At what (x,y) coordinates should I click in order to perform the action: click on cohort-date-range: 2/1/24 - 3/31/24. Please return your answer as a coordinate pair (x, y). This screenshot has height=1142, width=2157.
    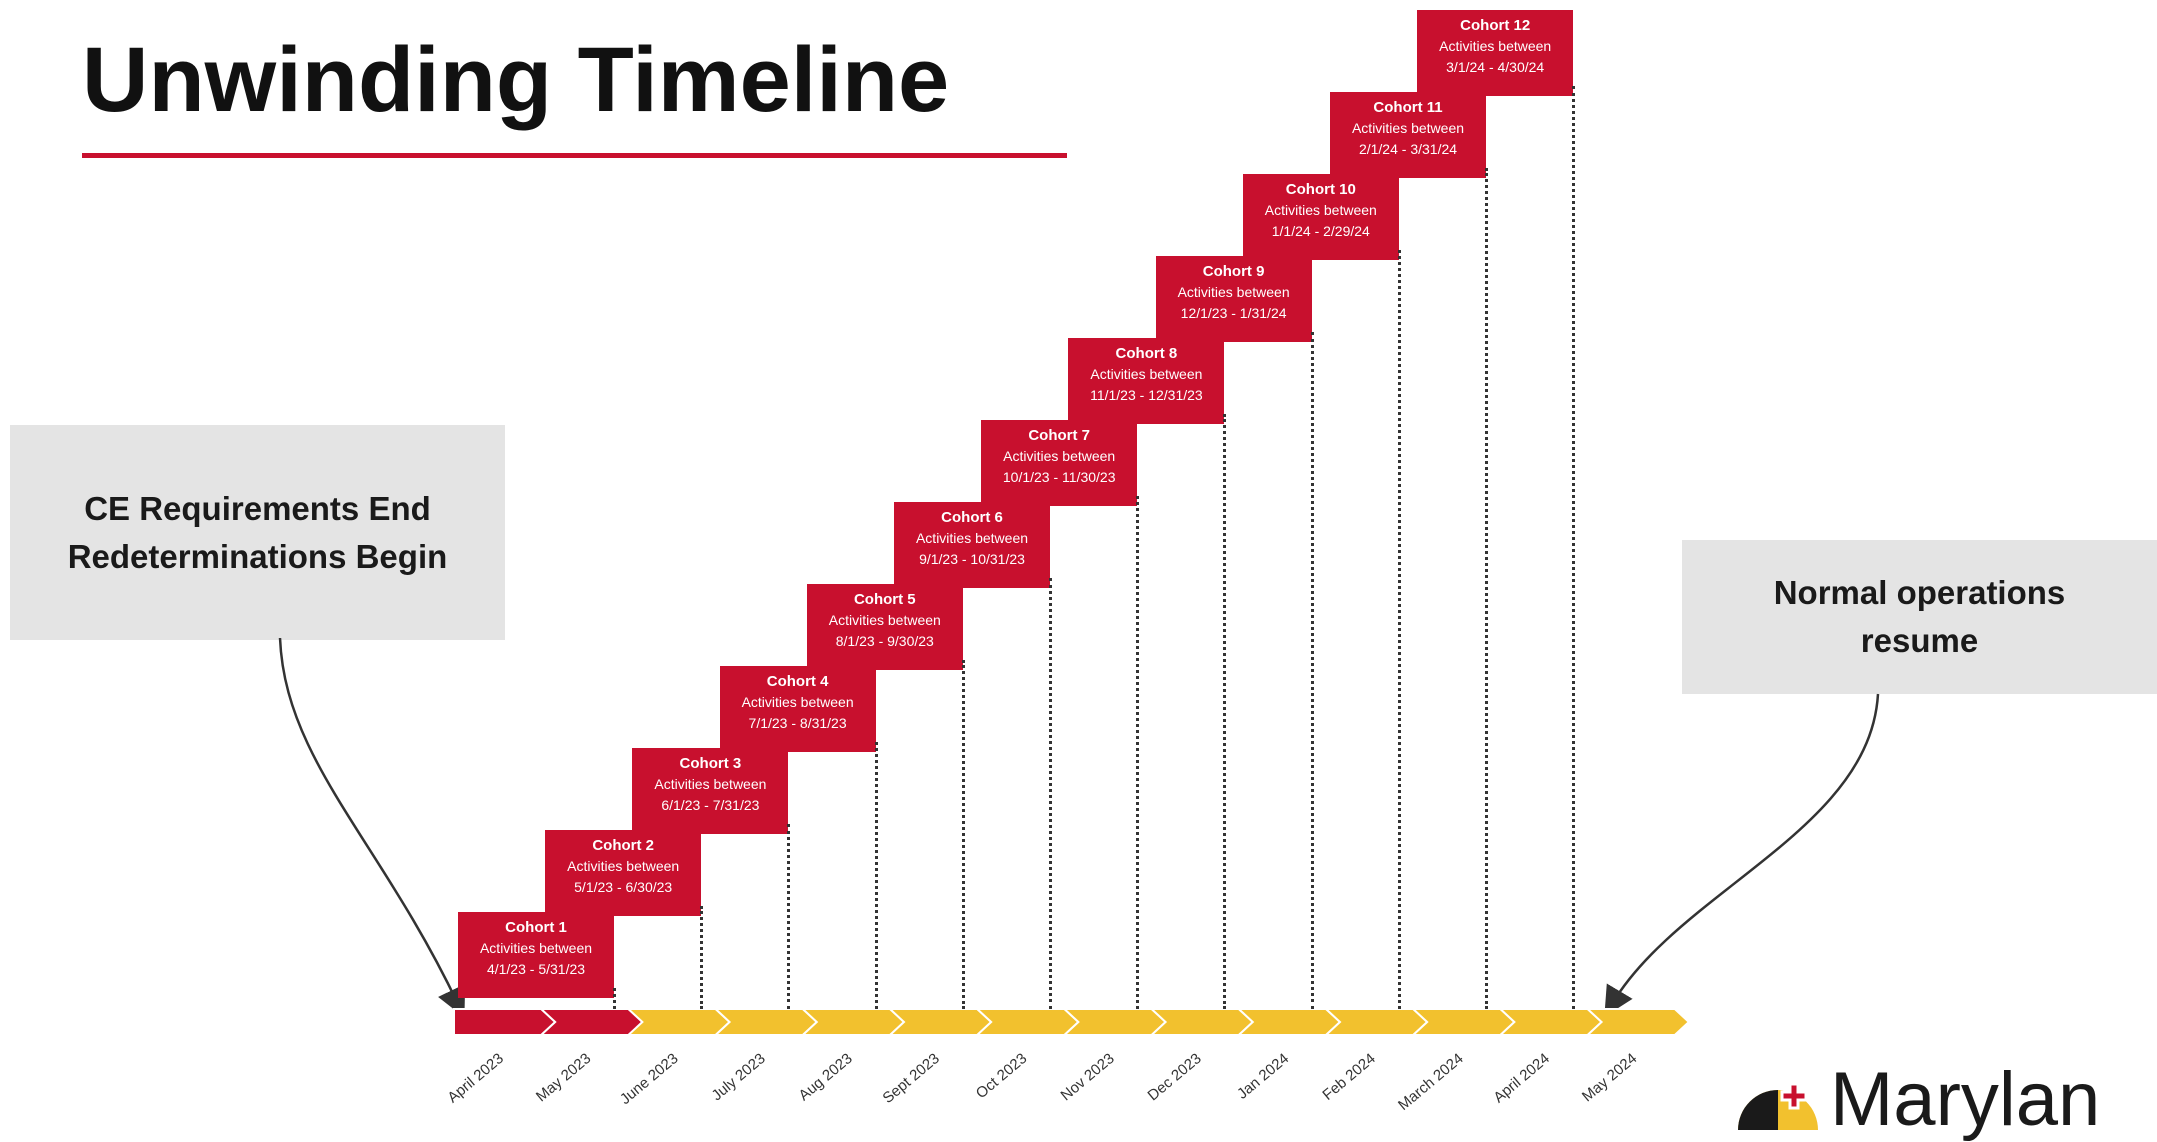
    Looking at the image, I should click on (1408, 149).